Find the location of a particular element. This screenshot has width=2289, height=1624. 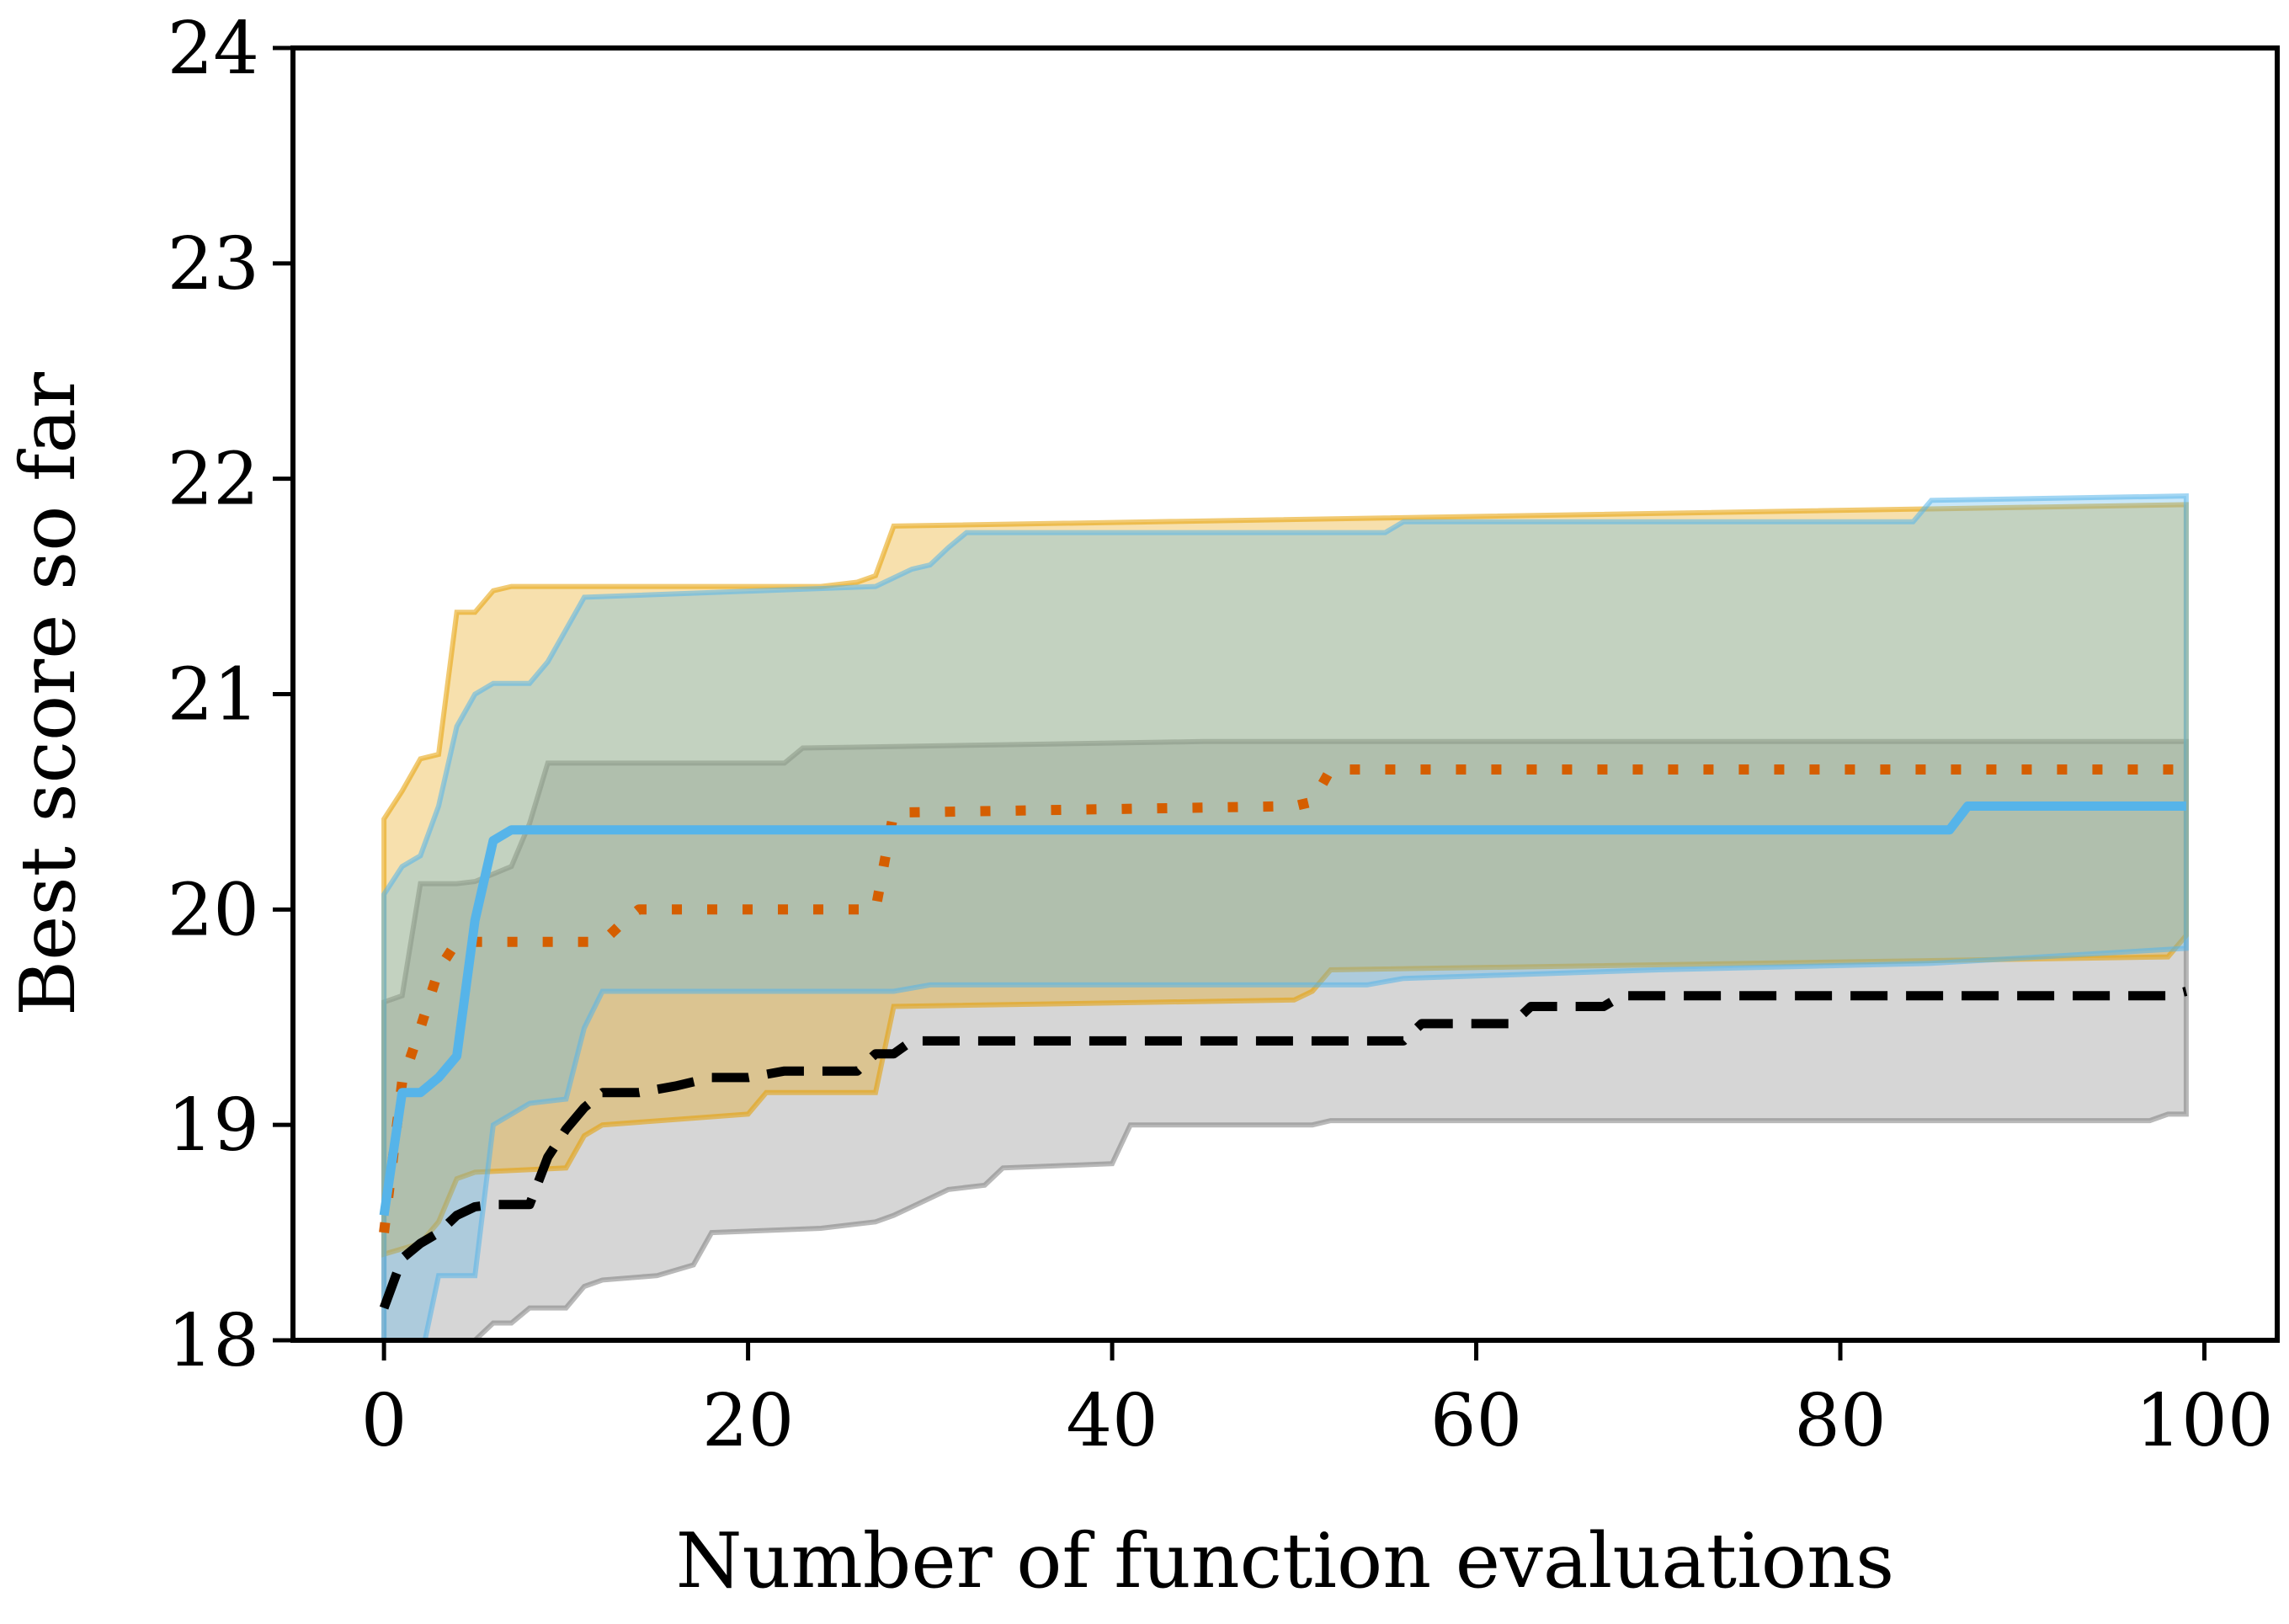

y-tick-label: 20 is located at coordinates (213, 910).